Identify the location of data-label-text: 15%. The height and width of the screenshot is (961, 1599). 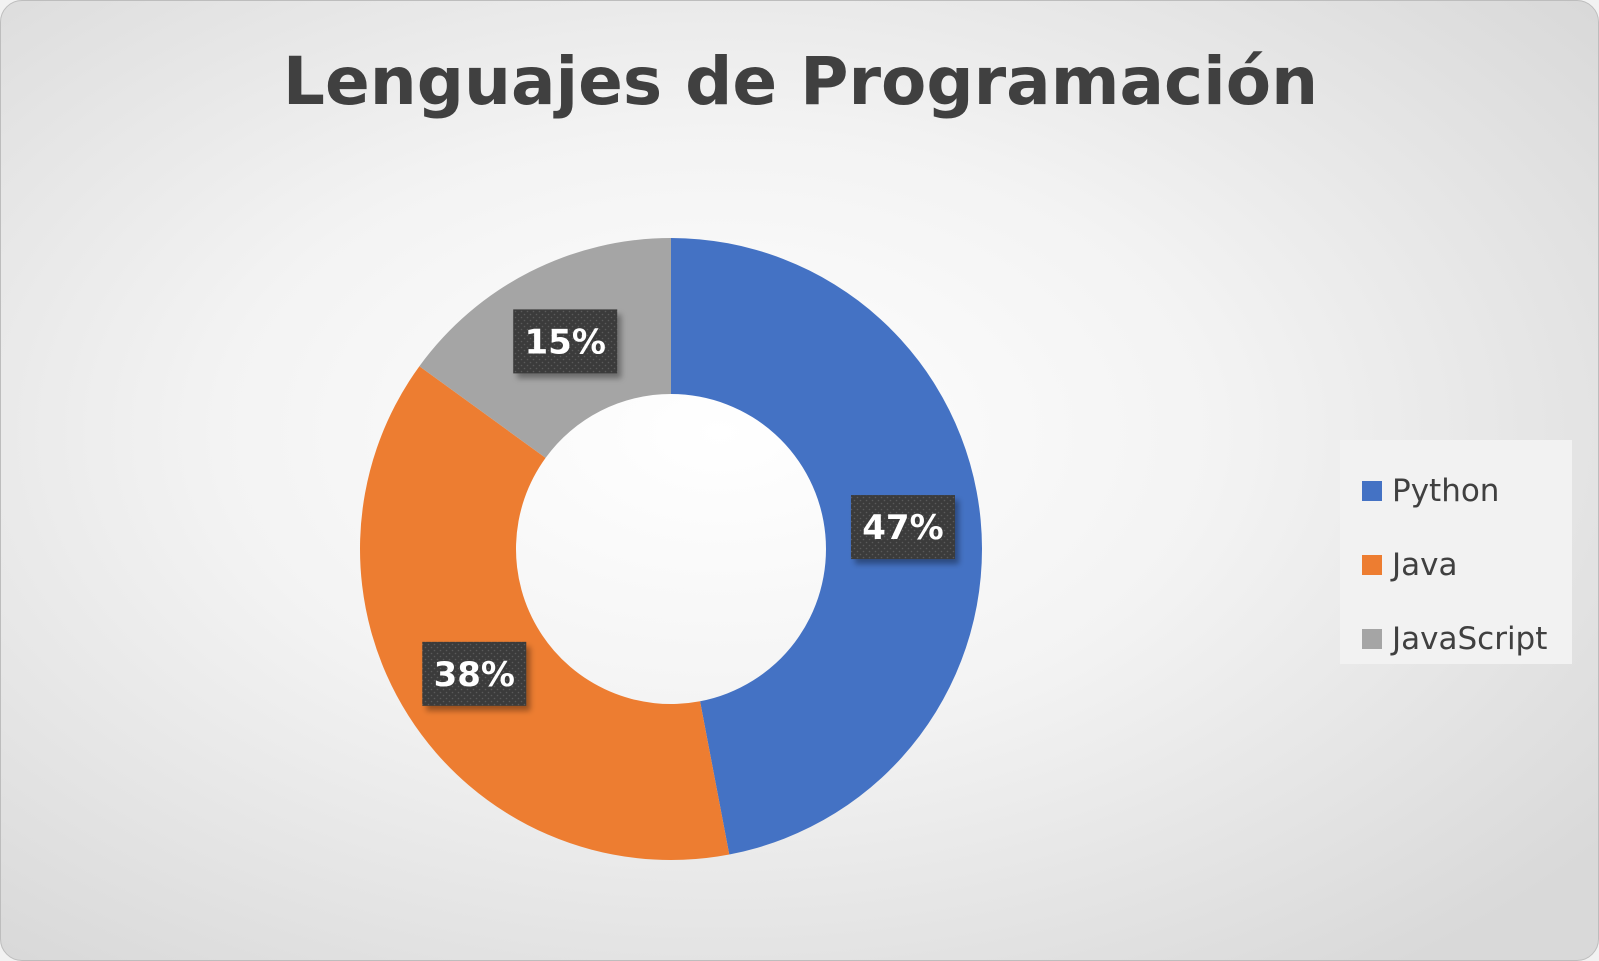
(565, 342).